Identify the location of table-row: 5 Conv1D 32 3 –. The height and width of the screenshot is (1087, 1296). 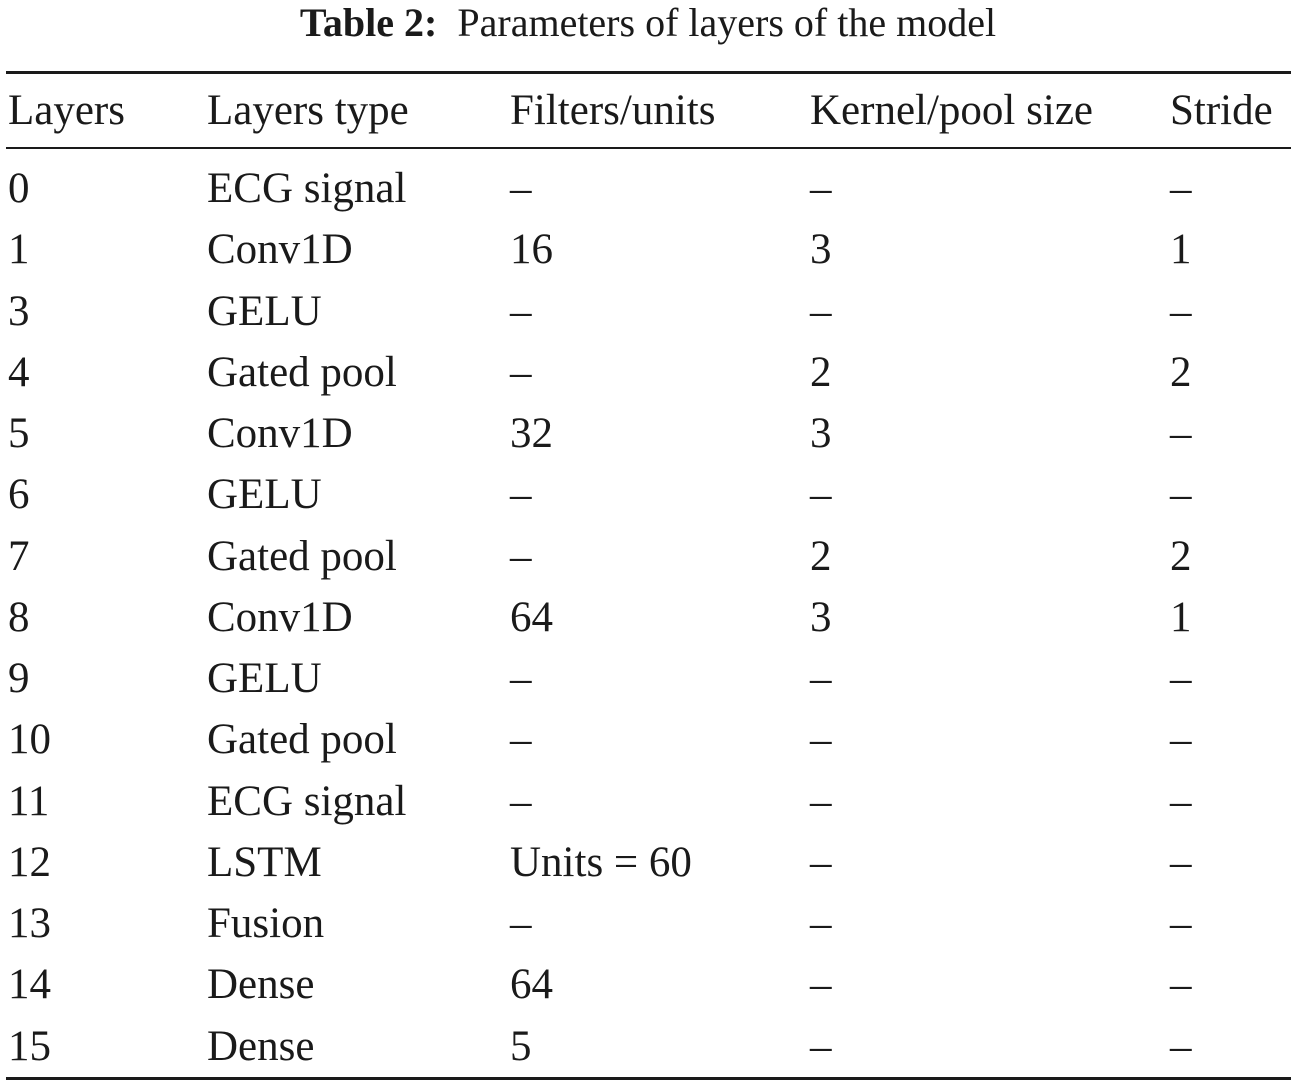
(648, 433).